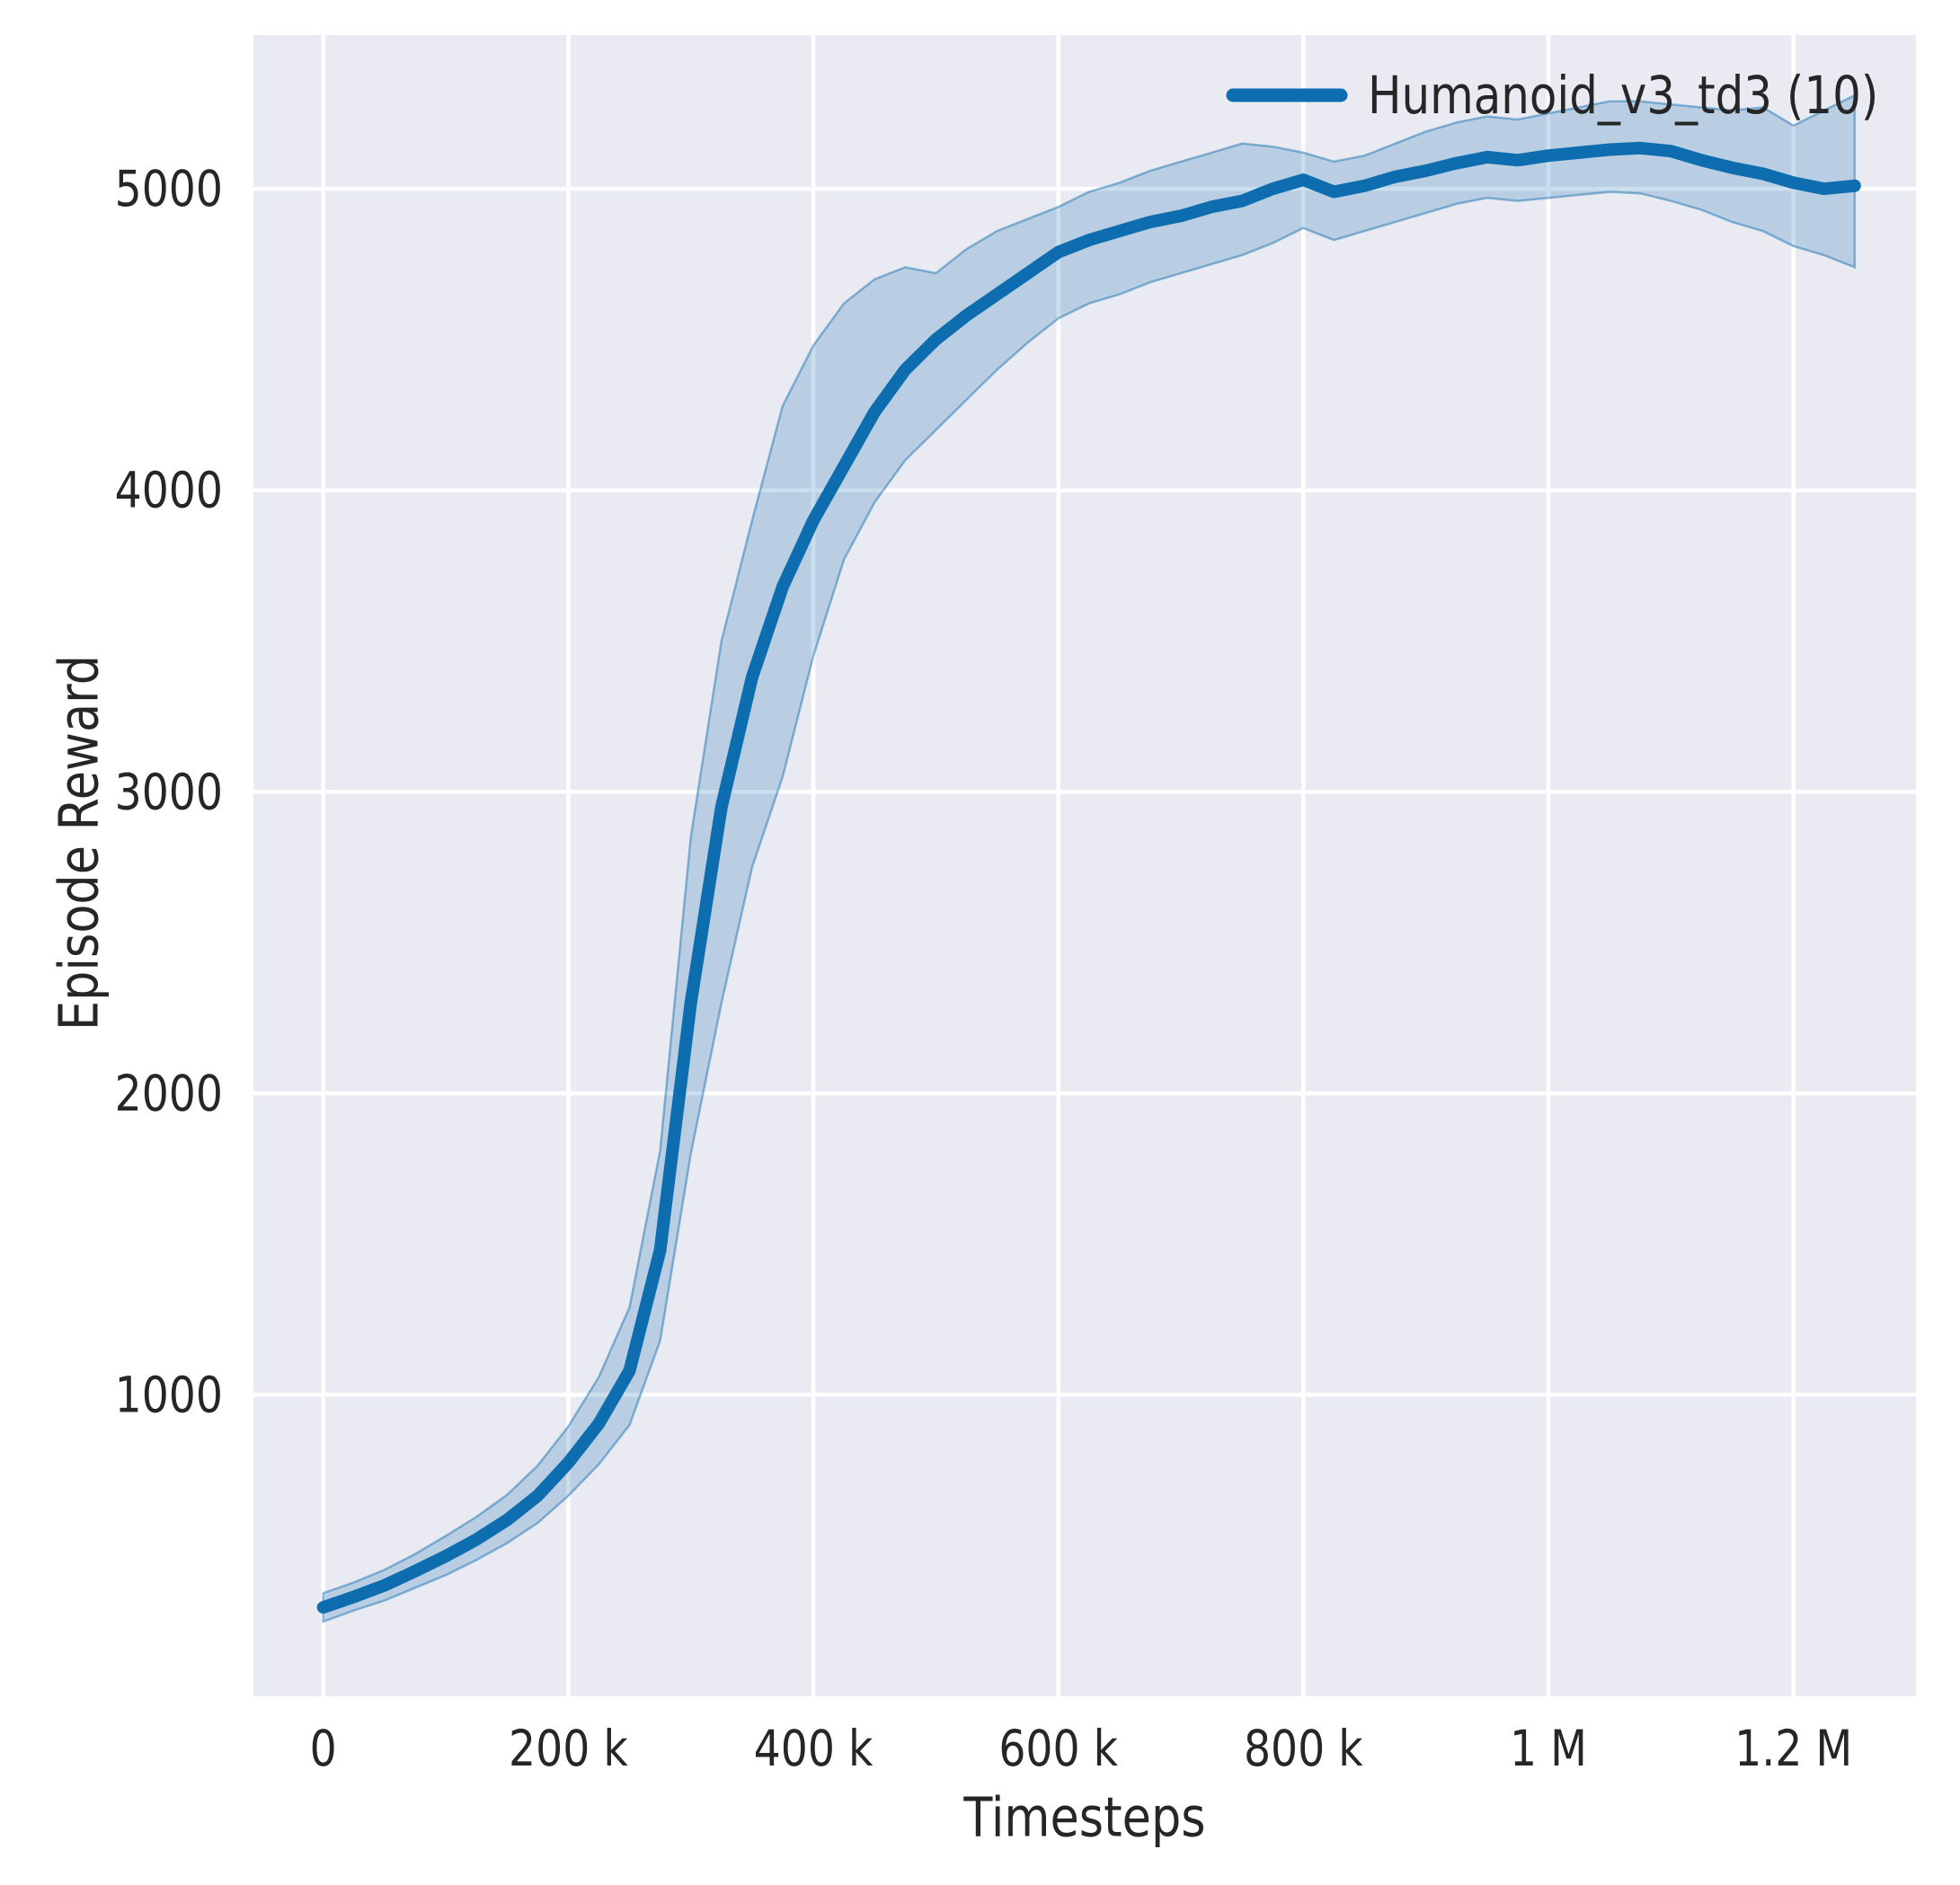  I want to click on legend: Humanoid_v3_td3 (10), so click(1552, 95).